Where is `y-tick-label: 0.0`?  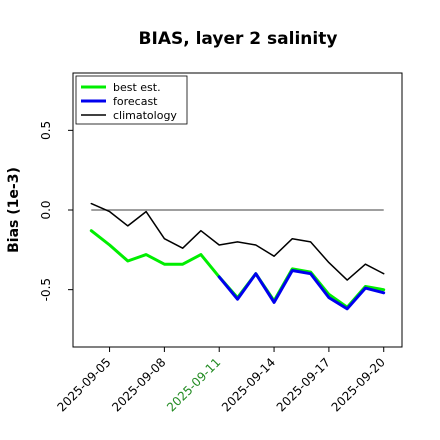
y-tick-label: 0.0 is located at coordinates (46, 209).